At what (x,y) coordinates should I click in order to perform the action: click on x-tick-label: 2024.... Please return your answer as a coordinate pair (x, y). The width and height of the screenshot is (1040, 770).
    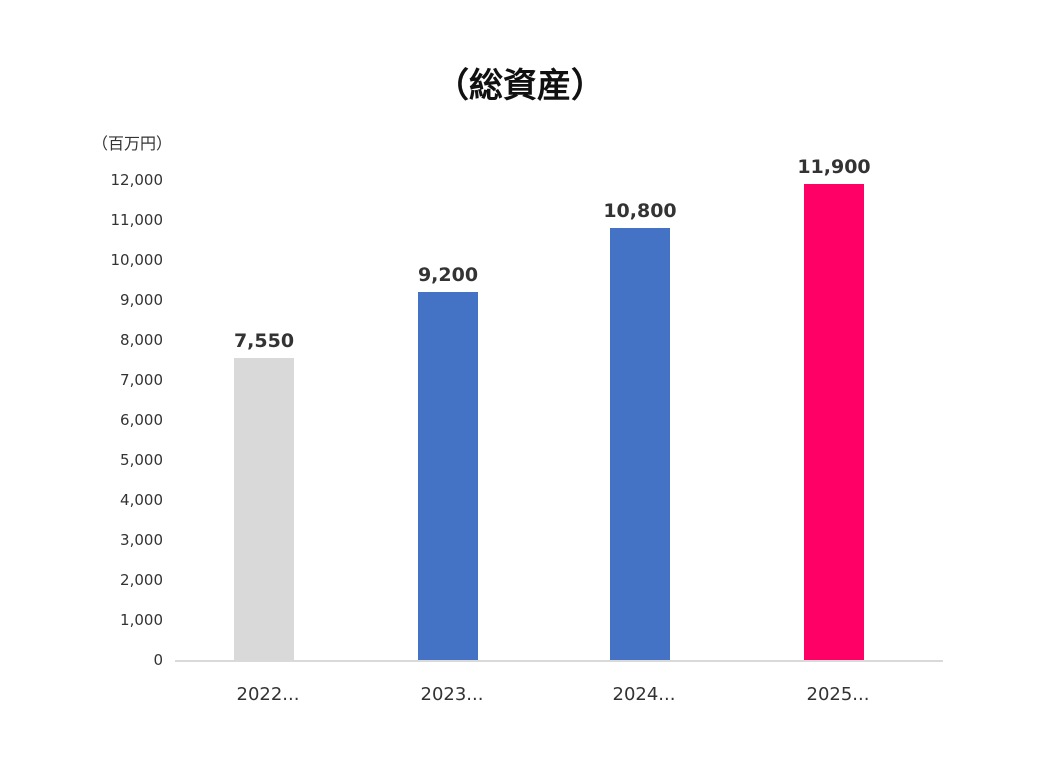
    Looking at the image, I should click on (644, 694).